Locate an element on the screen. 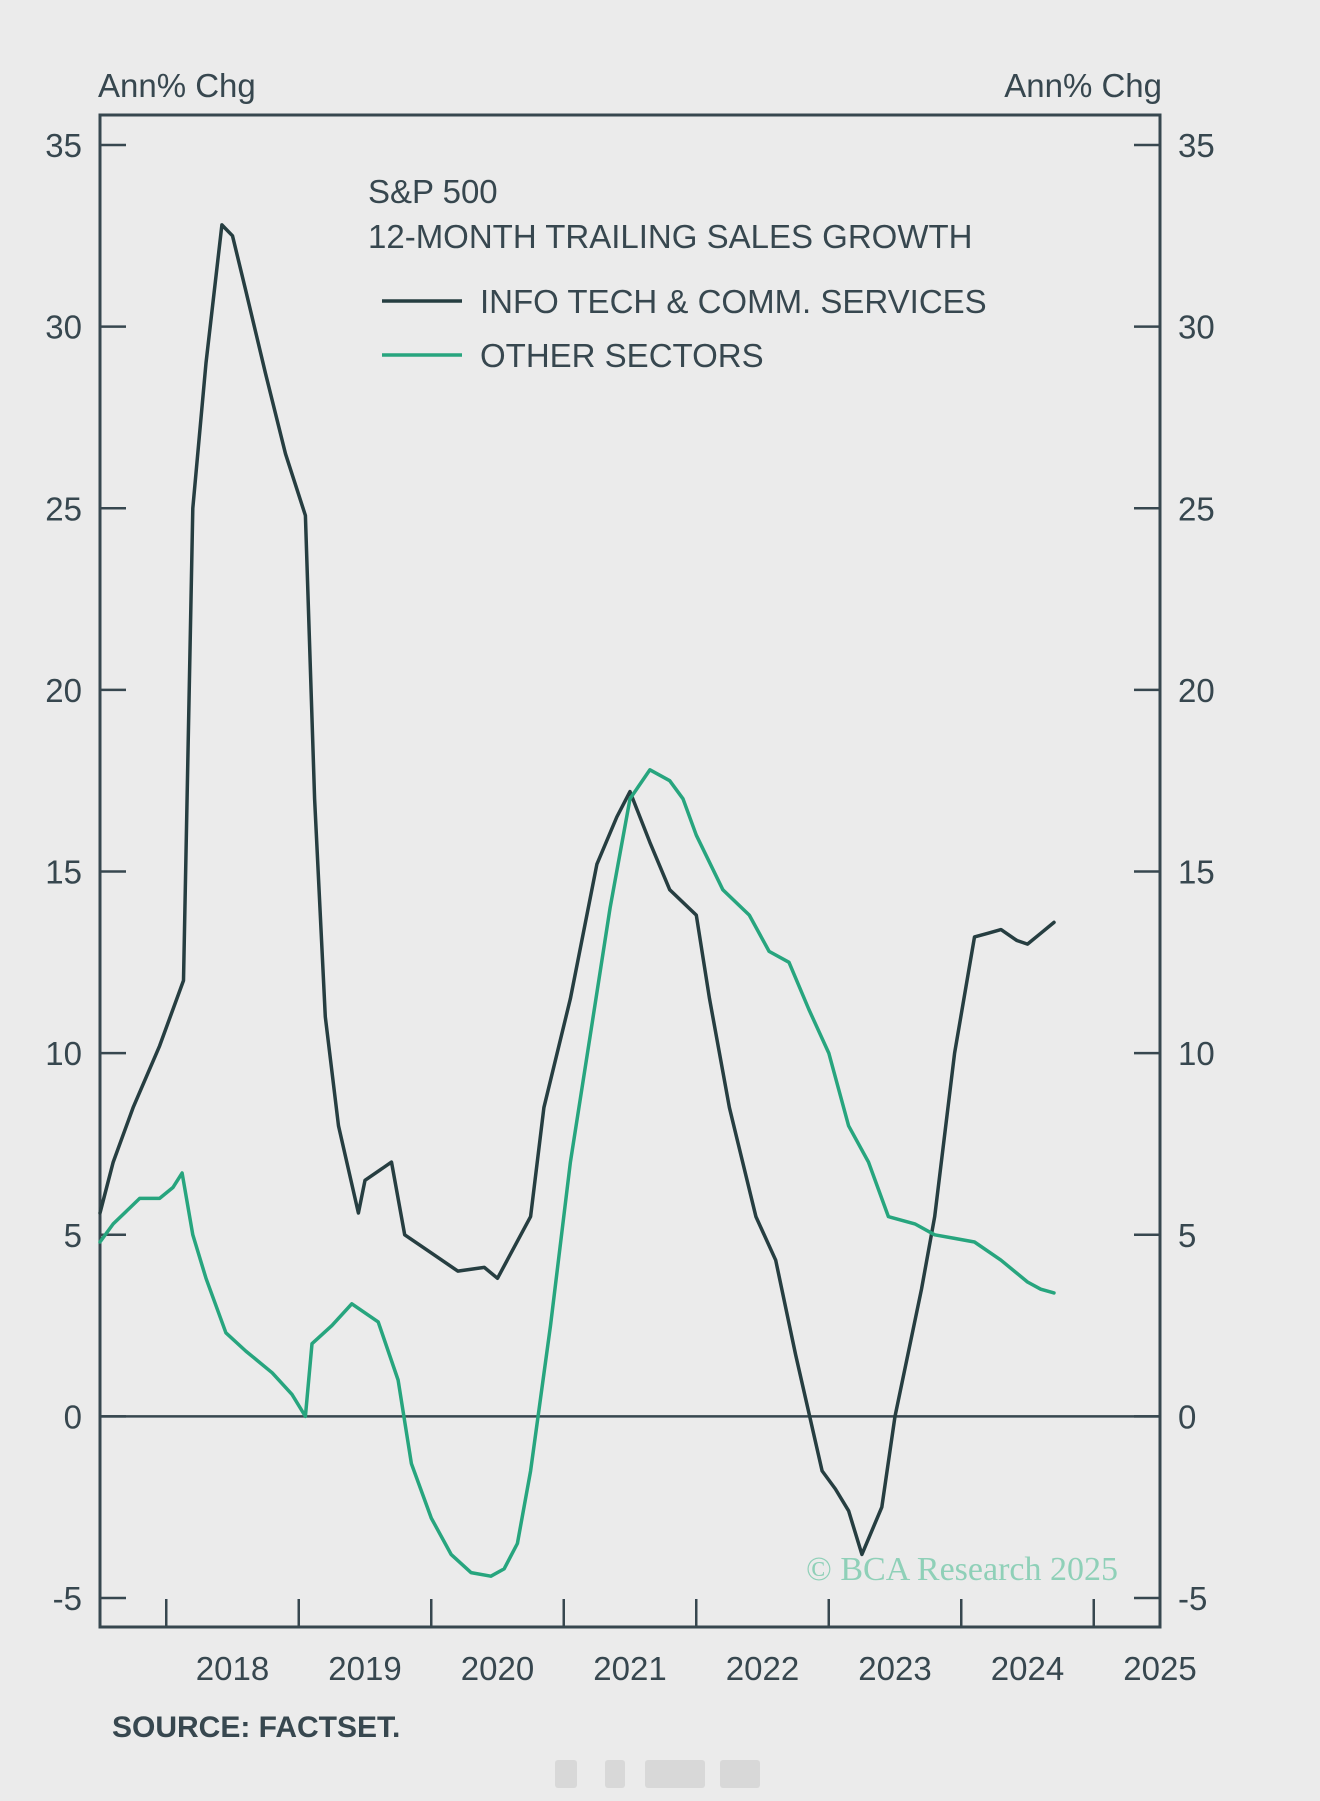  x-tick-label: 2023 is located at coordinates (894, 1668).